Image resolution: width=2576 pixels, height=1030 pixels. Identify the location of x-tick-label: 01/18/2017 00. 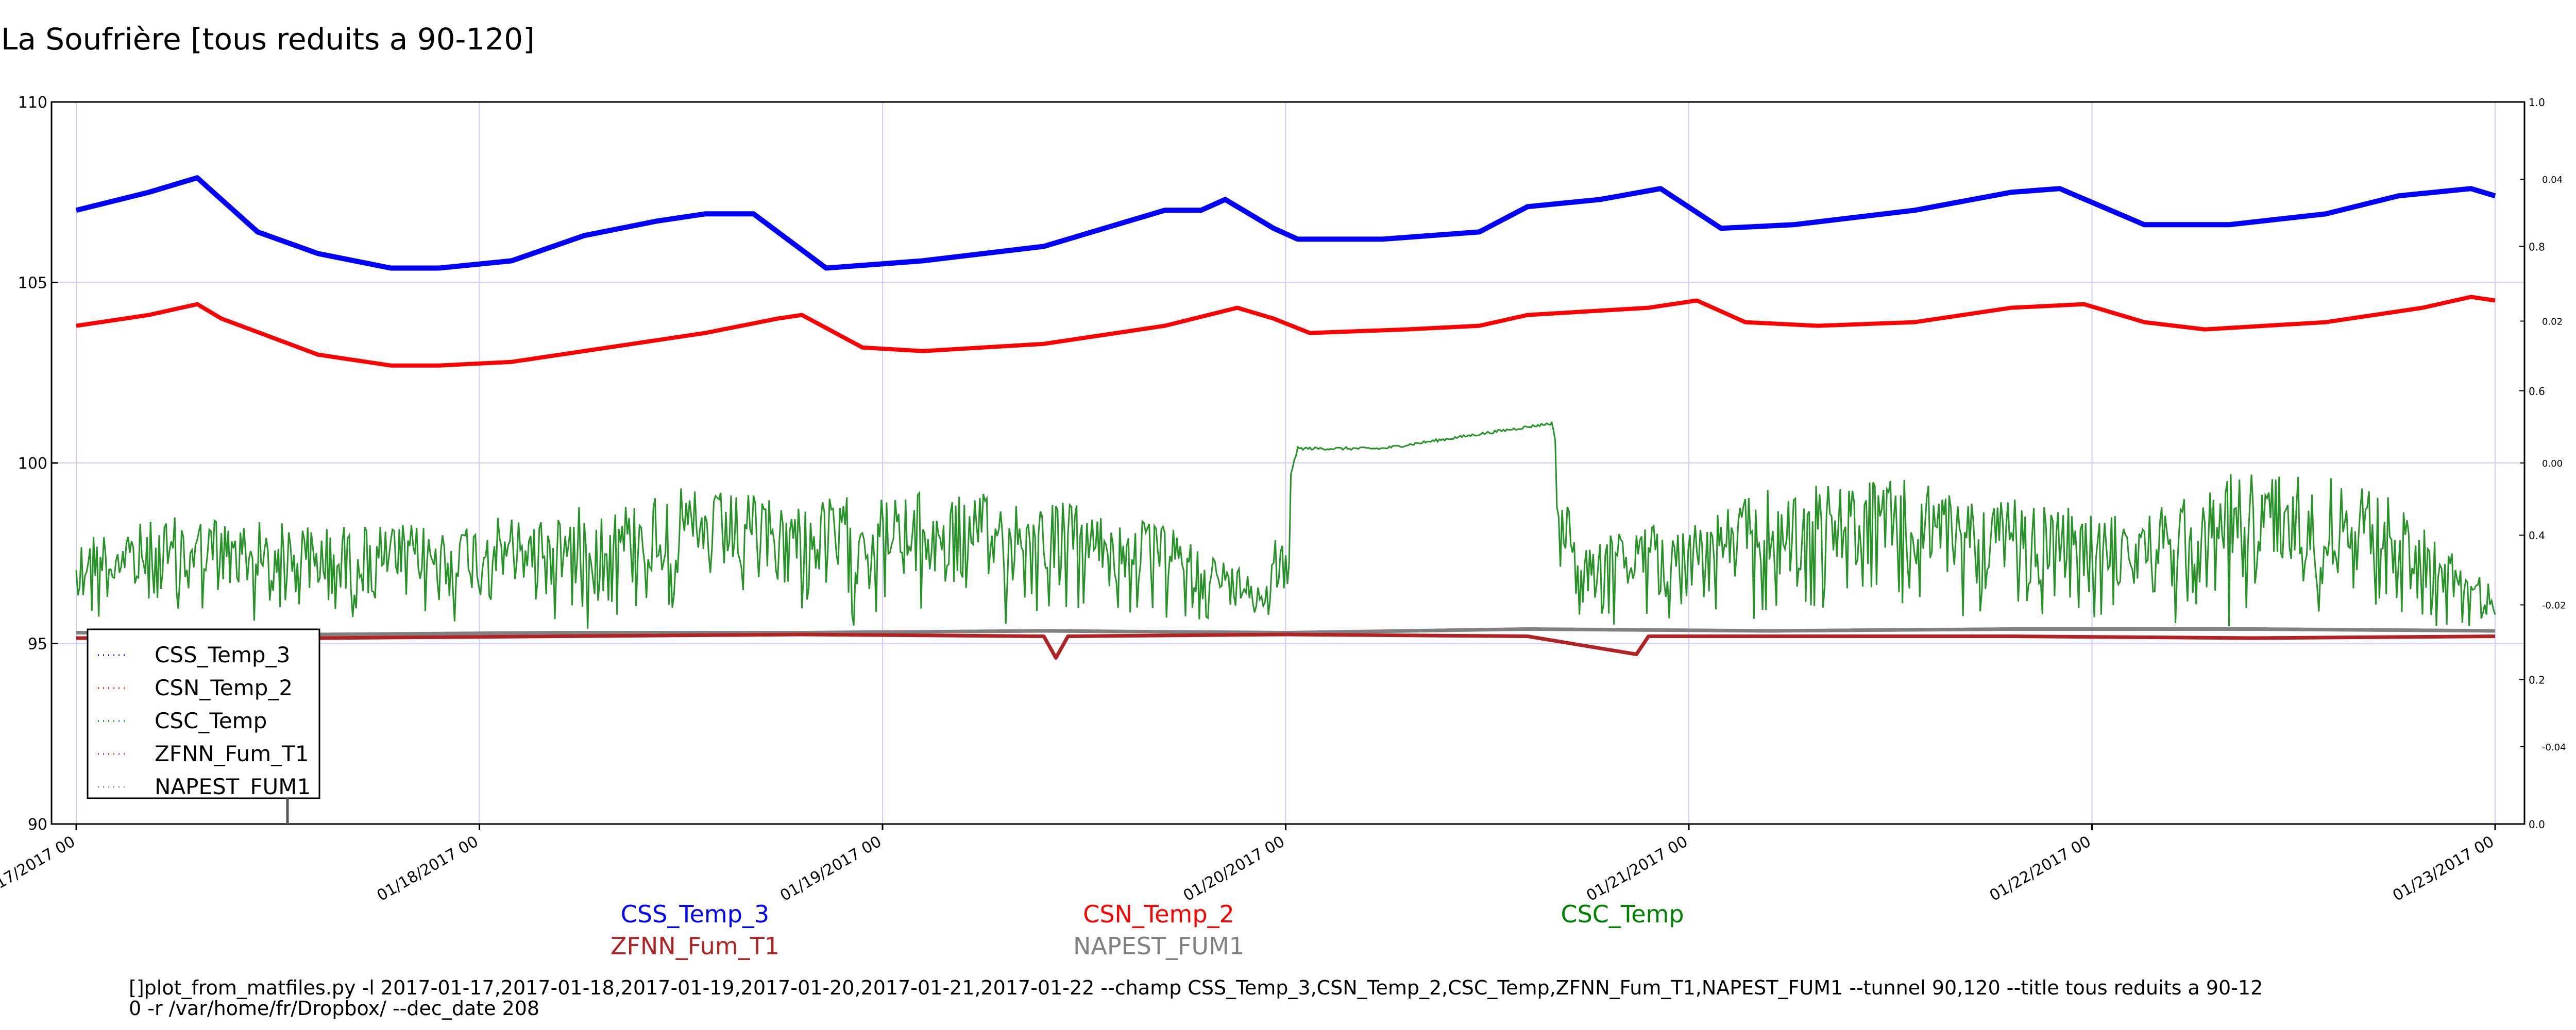
(428, 869).